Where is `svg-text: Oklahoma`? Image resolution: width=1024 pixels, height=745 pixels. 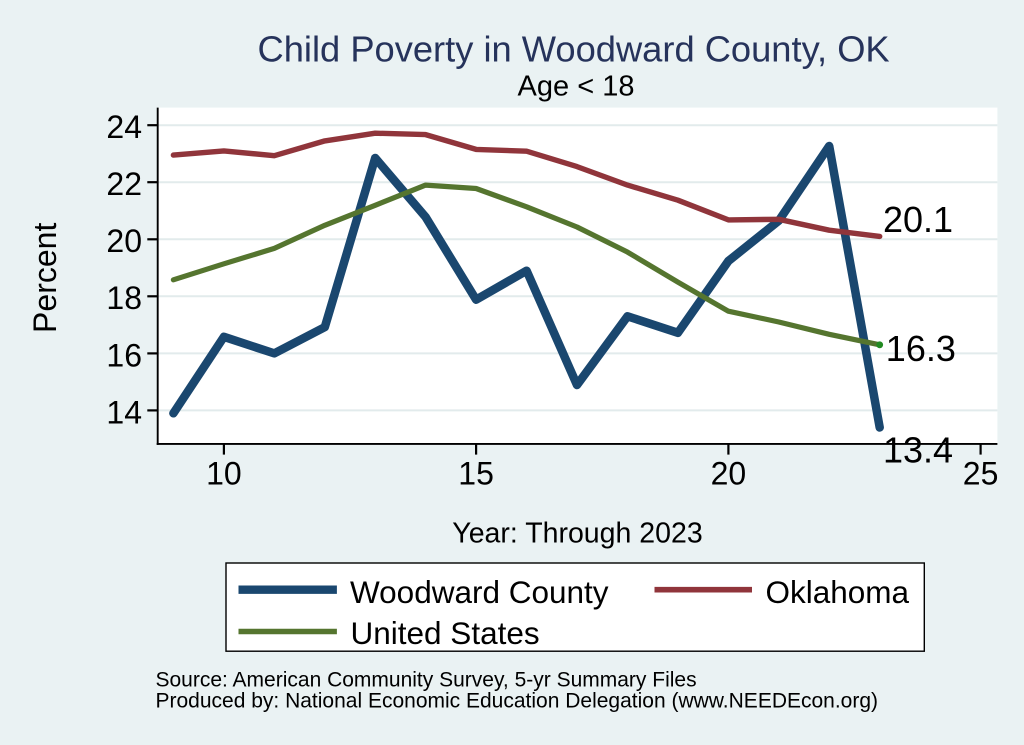 svg-text: Oklahoma is located at coordinates (838, 592).